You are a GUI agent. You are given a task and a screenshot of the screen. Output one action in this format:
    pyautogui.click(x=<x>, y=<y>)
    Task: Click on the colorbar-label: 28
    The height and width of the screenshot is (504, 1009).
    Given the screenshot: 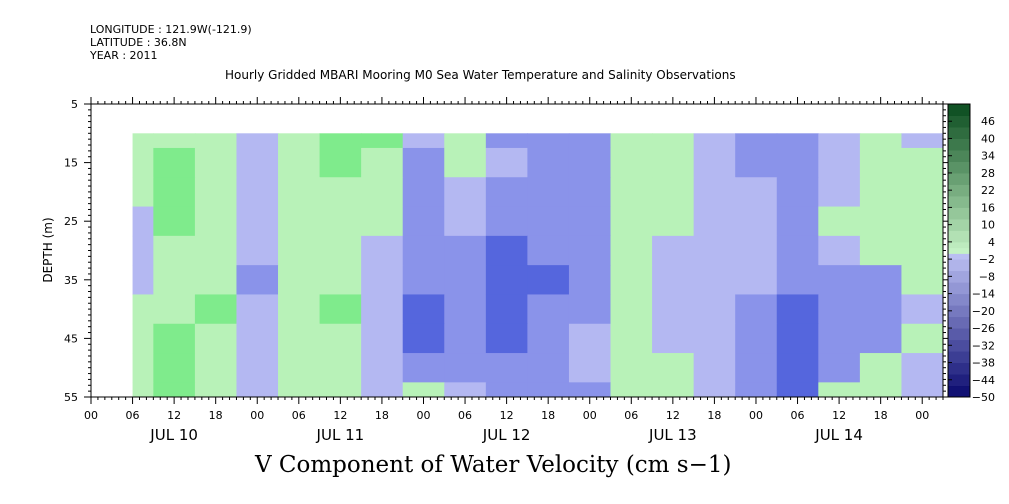 What is the action you would take?
    pyautogui.click(x=988, y=173)
    